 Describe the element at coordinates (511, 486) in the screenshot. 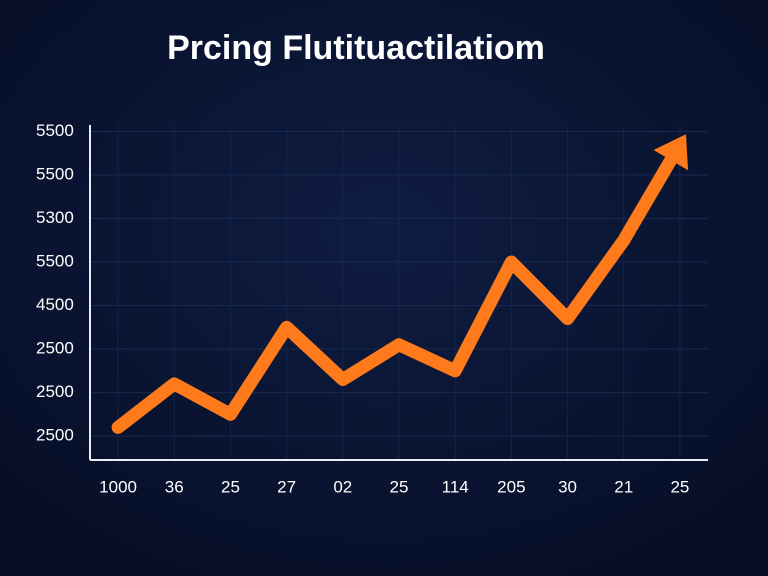

I see `x-tick-label: 205` at that location.